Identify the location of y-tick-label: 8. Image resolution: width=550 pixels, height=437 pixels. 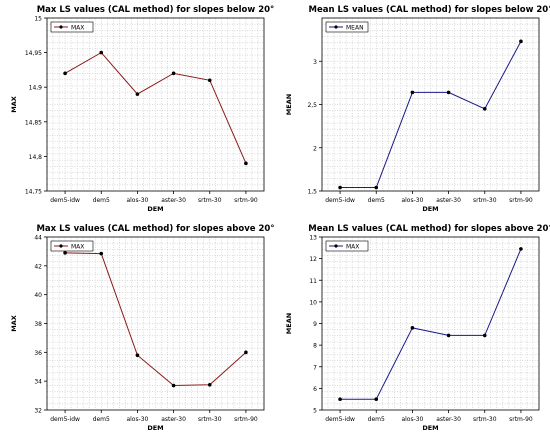
(315, 346).